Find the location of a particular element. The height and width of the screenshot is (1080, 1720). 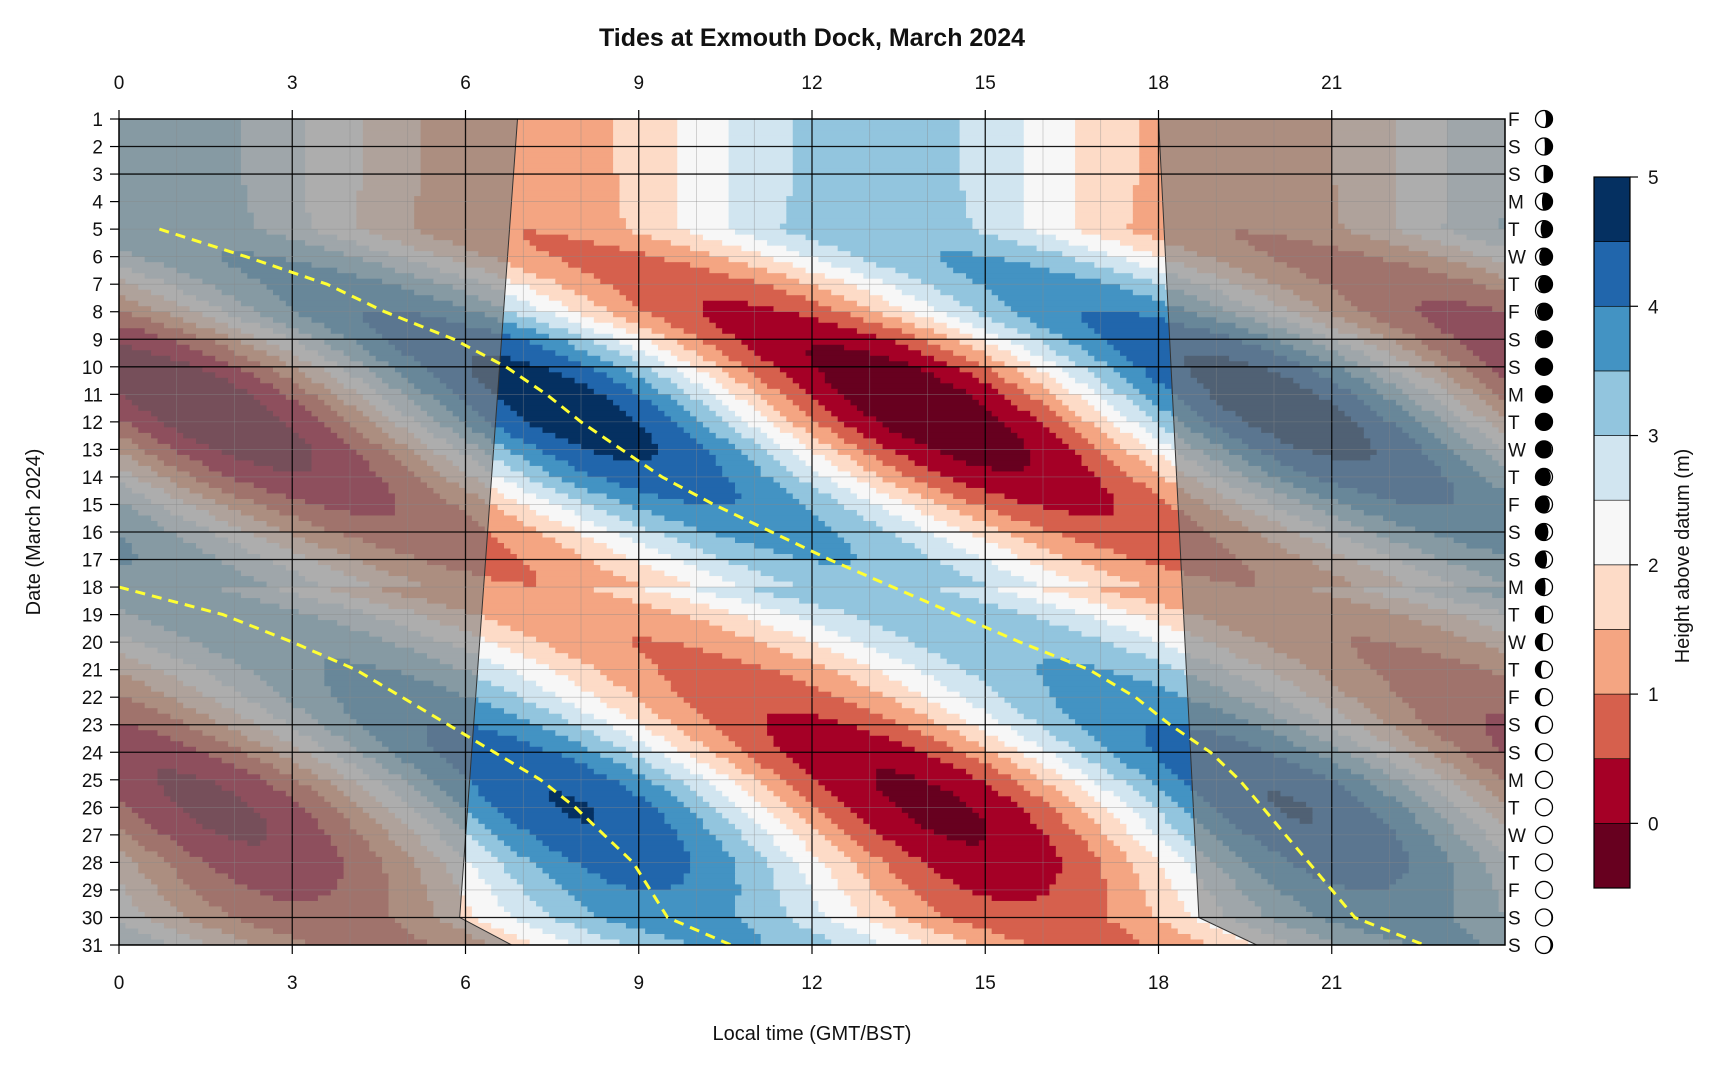

y-tick-label: 23 is located at coordinates (92, 726).